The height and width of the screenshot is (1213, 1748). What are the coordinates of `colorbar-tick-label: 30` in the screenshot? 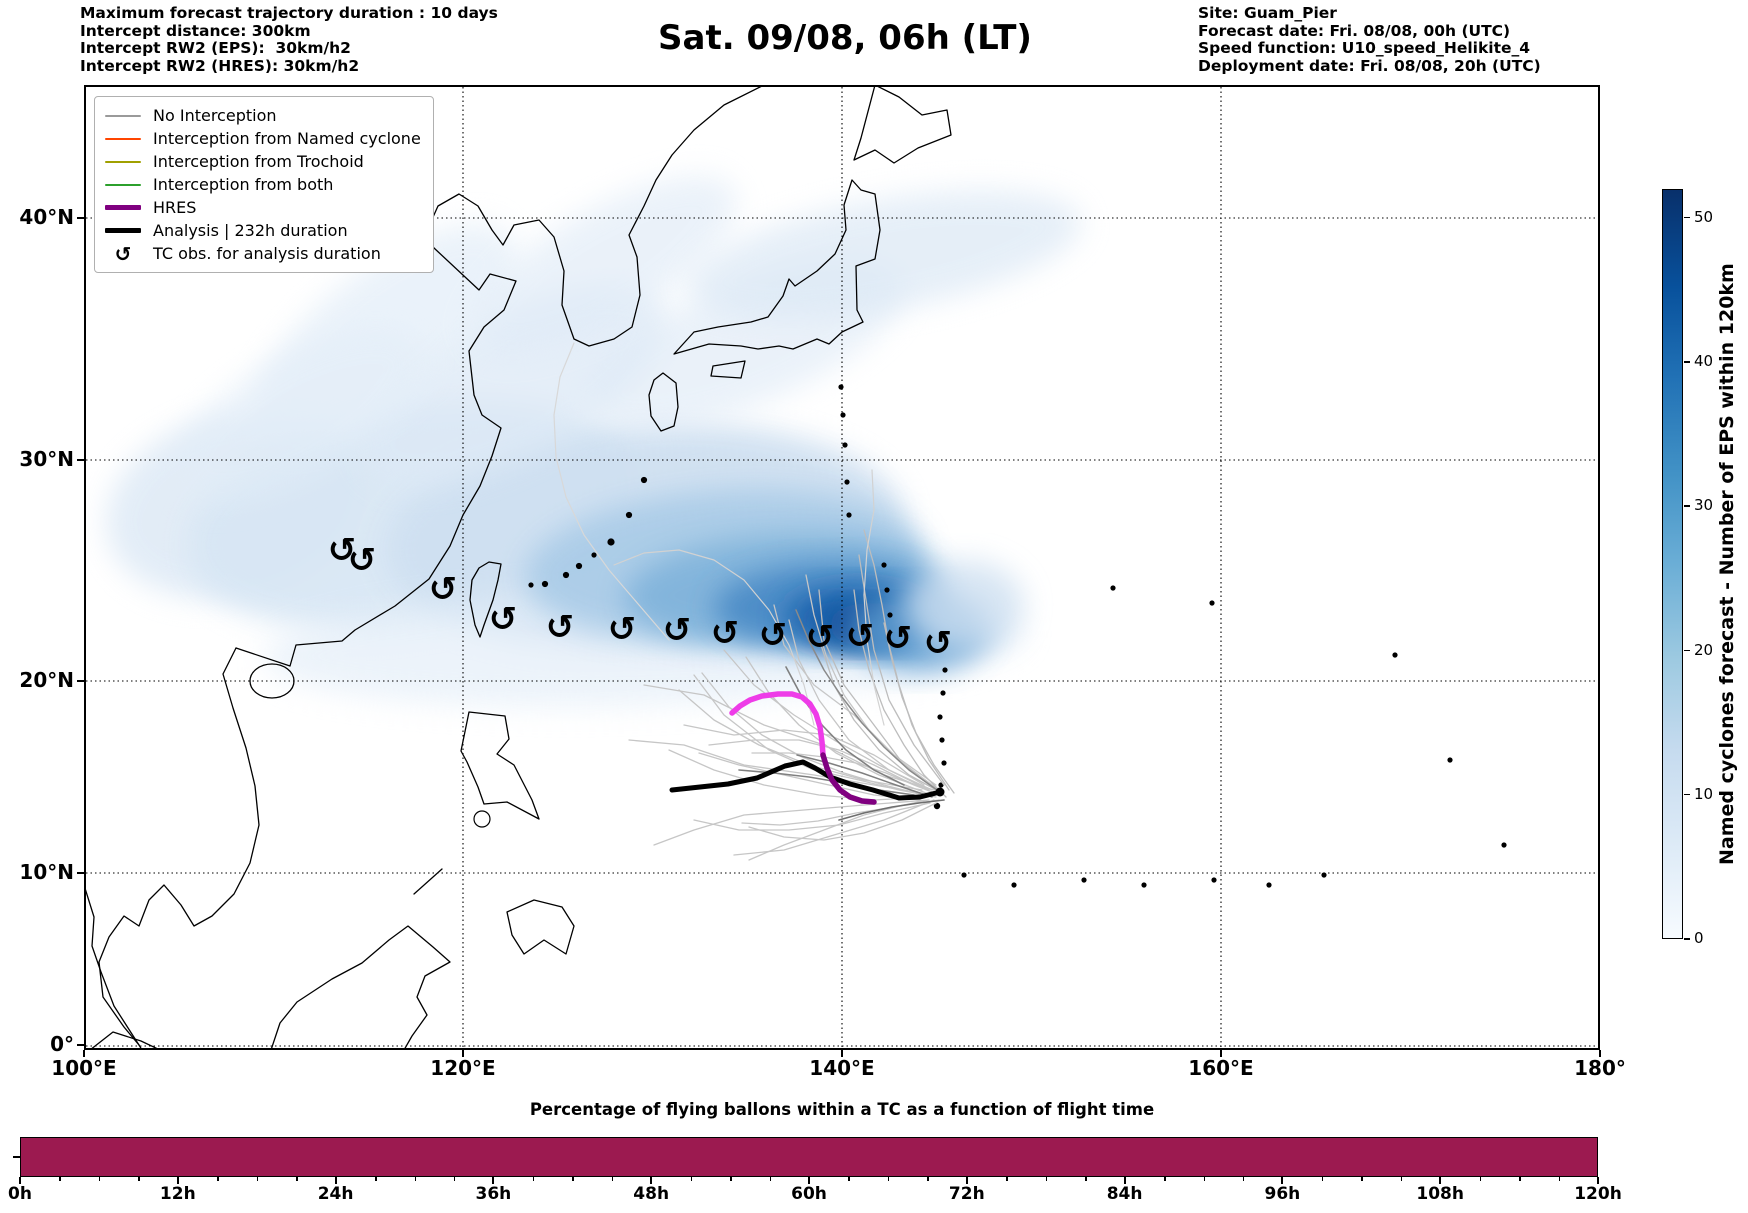 It's located at (1704, 505).